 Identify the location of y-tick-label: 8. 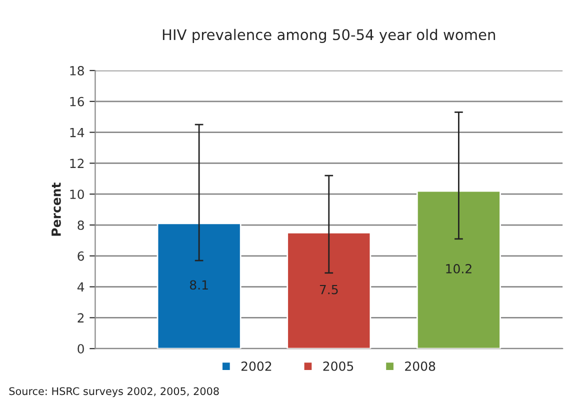
(81, 225).